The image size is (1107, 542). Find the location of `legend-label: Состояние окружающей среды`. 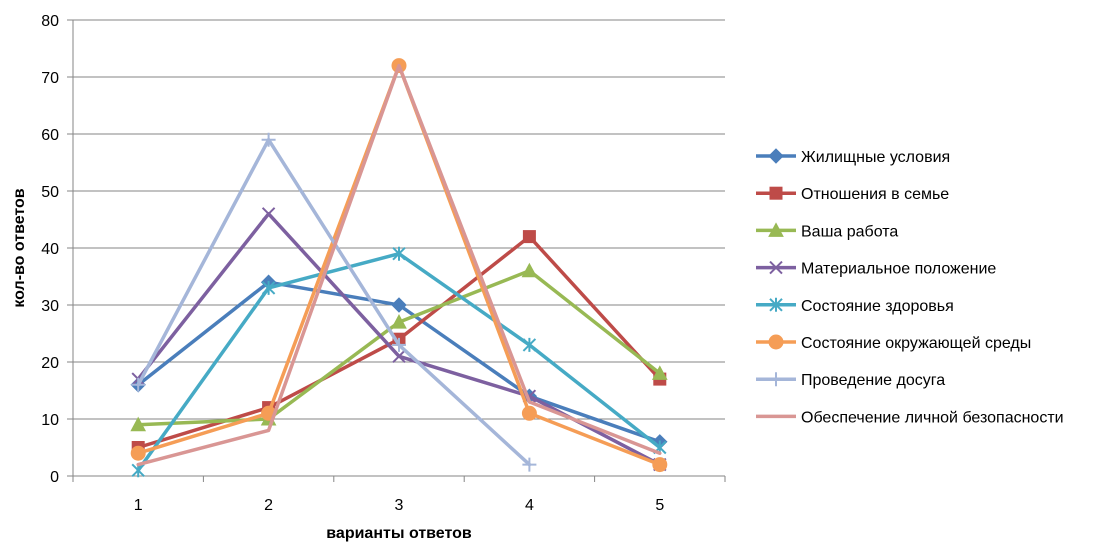

legend-label: Состояние окружающей среды is located at coordinates (916, 343).